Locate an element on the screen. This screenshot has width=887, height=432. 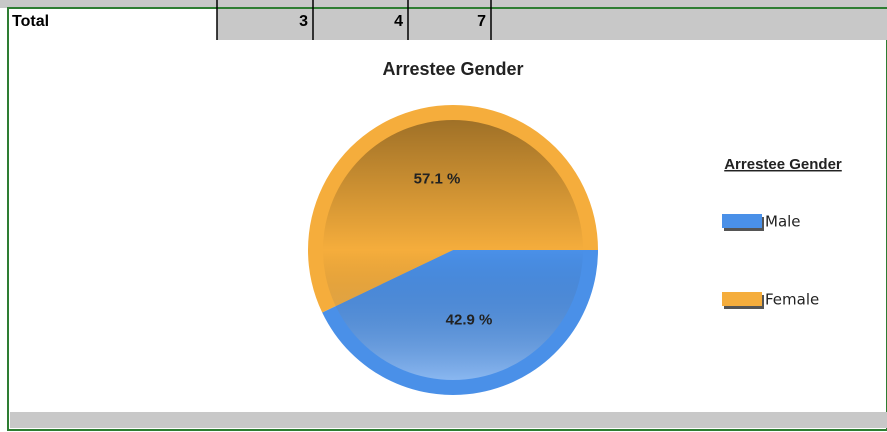
total-row-bg is located at coordinates (552, 24).